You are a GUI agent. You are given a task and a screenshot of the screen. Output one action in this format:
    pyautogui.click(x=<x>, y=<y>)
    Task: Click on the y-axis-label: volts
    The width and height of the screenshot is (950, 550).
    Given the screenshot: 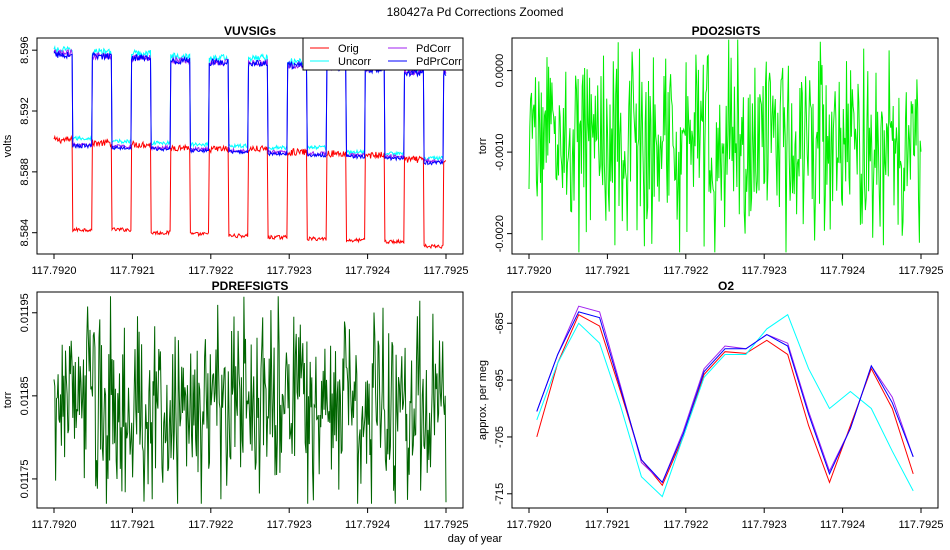 What is the action you would take?
    pyautogui.click(x=8, y=145)
    